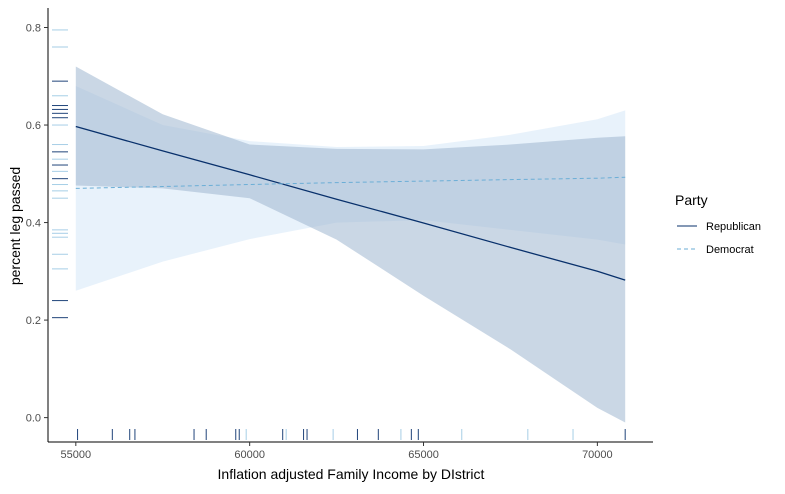 This screenshot has width=785, height=494. I want to click on x-tick-label: 55000, so click(76, 455).